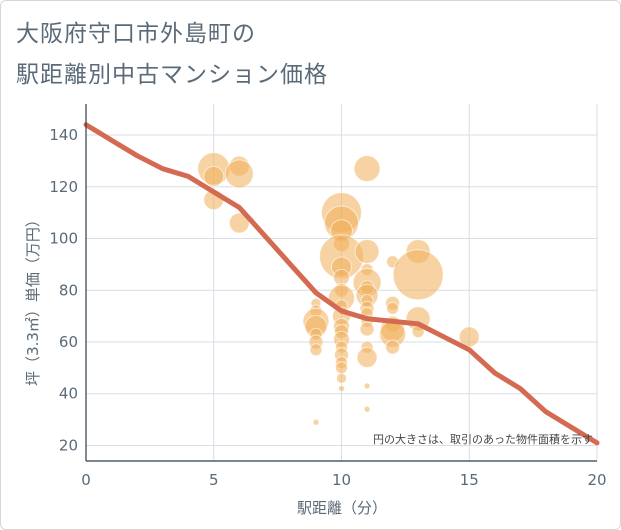 This screenshot has height=530, width=621. I want to click on y-tick-label: 20, so click(68, 445).